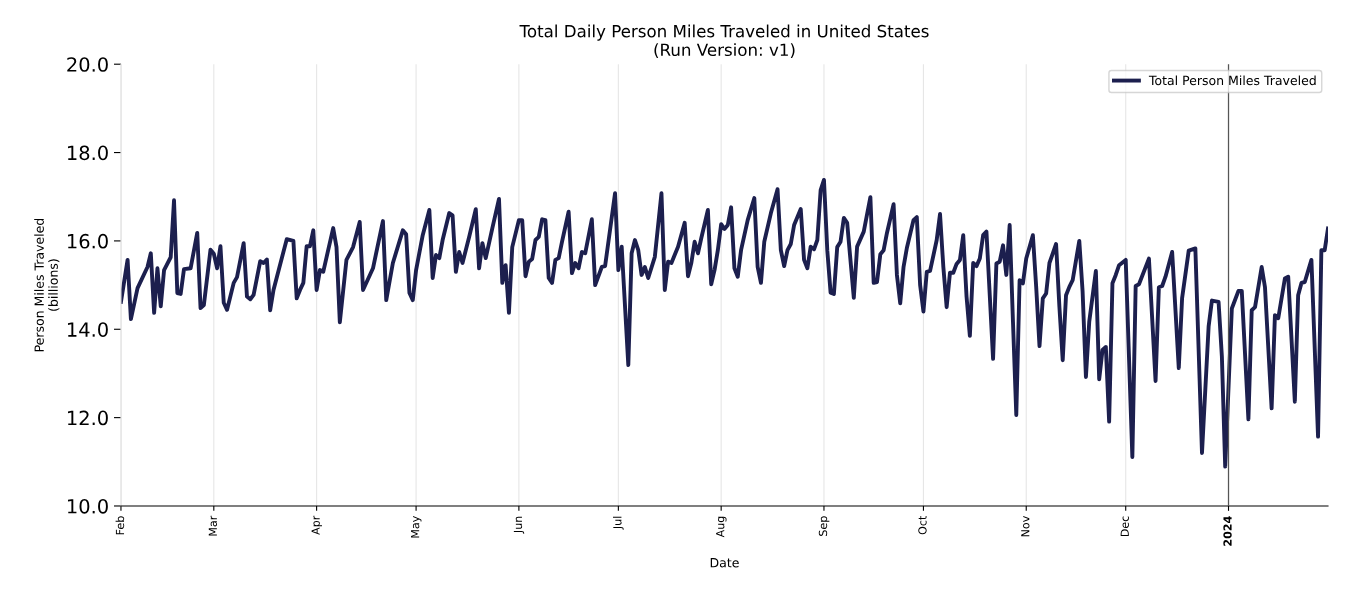 The width and height of the screenshot is (1350, 600). Describe the element at coordinates (1124, 526) in the screenshot. I see `x-tick-label: Dec` at that location.